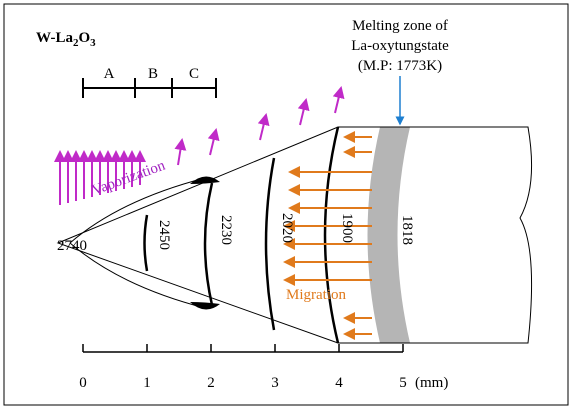  I want to click on migration-label: Migration, so click(316, 295).